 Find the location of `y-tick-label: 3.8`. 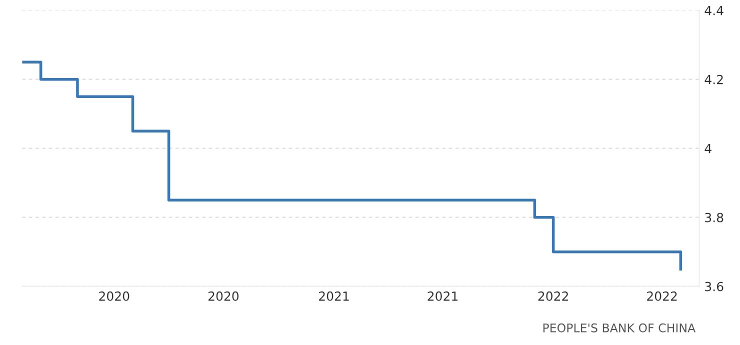

y-tick-label: 3.8 is located at coordinates (714, 217).